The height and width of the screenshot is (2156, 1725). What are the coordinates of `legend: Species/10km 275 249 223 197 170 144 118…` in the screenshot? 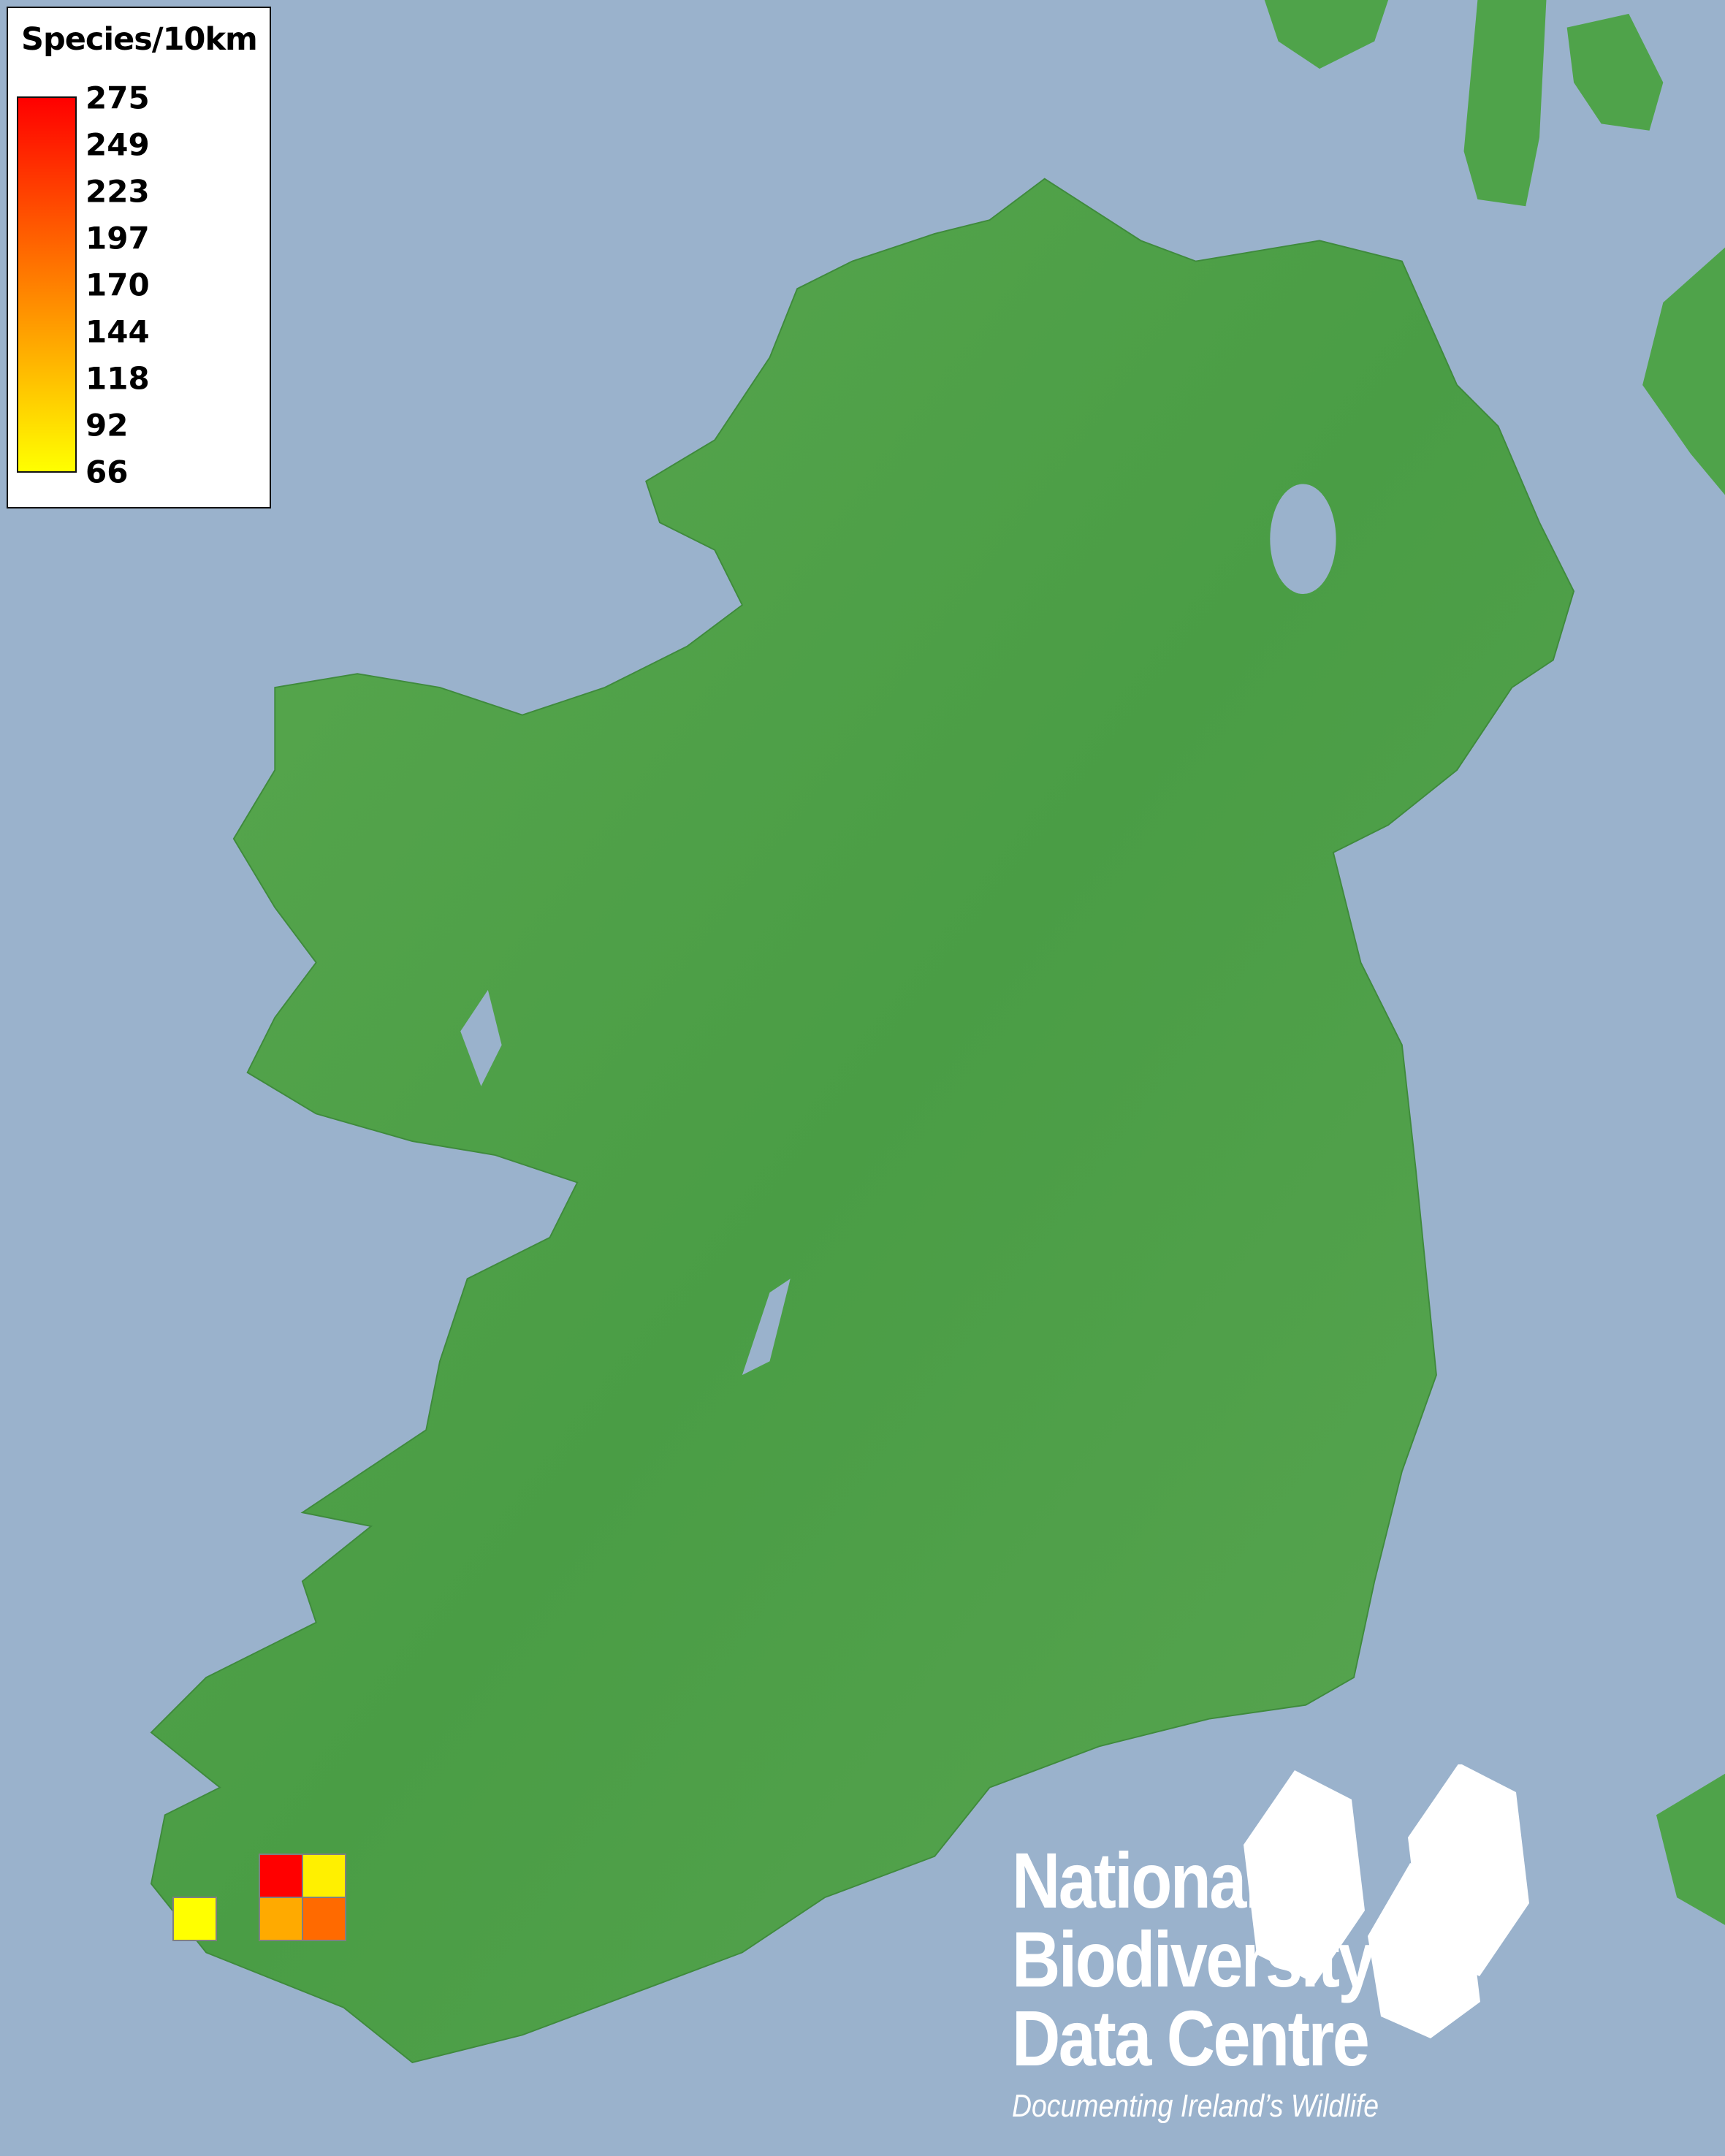 It's located at (139, 257).